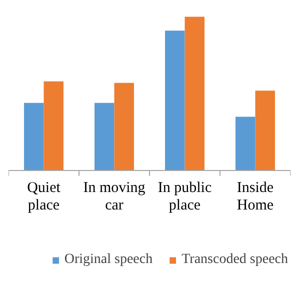 The height and width of the screenshot is (298, 298). Describe the element at coordinates (255, 197) in the screenshot. I see `x-tick-label: Inside Home` at that location.